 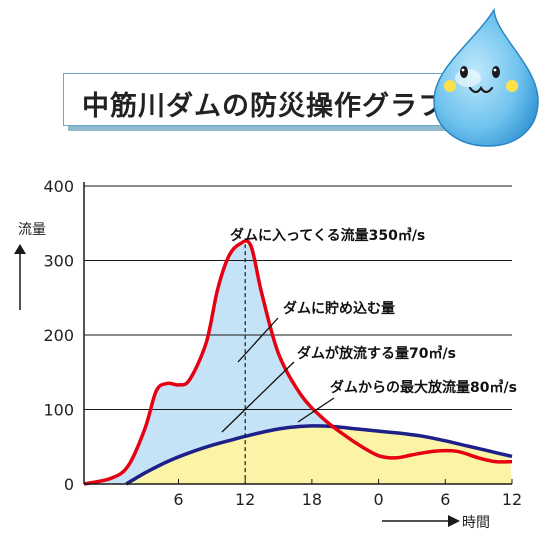 I want to click on outflow-line, so click(x=319, y=455).